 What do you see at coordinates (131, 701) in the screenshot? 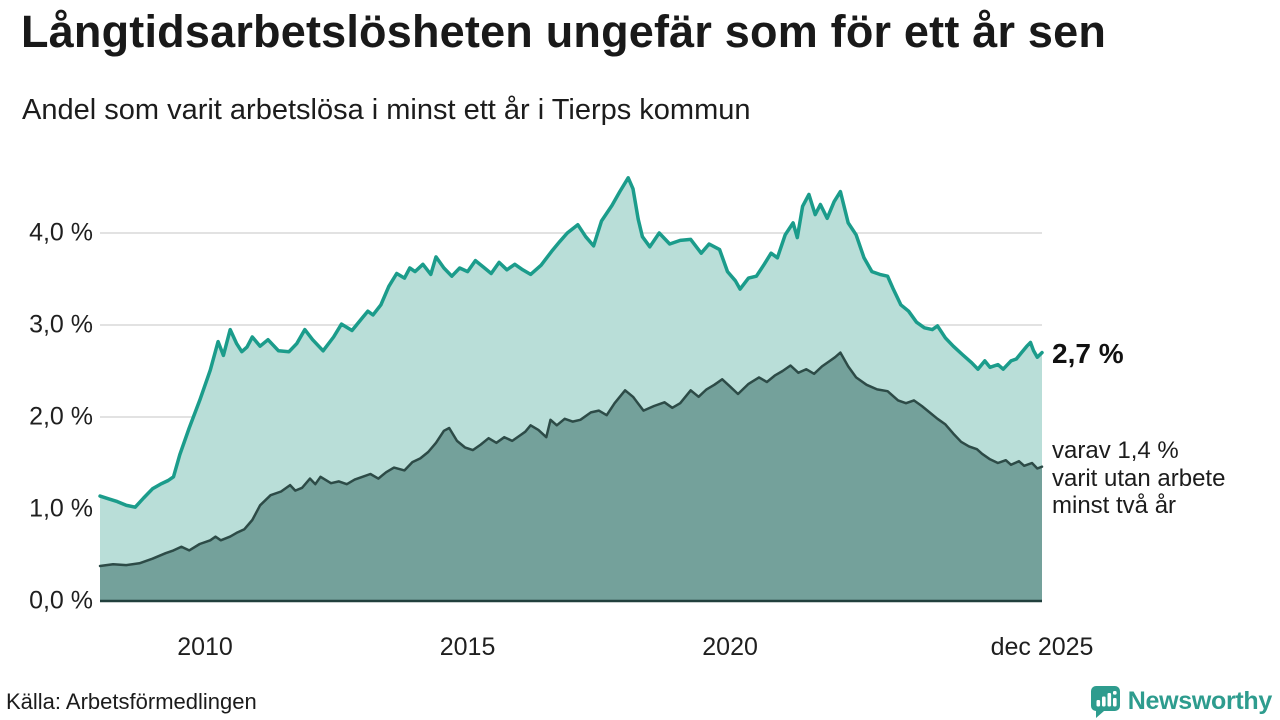
I see `source-note: Källa: Arbetsförmedlingen` at bounding box center [131, 701].